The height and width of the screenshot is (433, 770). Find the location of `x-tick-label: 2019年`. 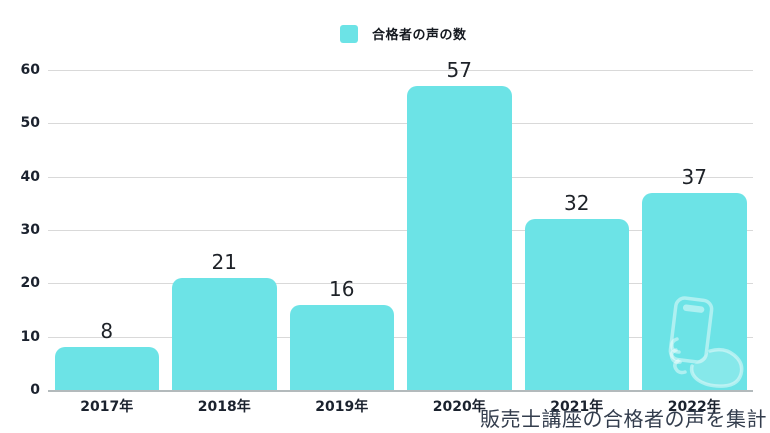

x-tick-label: 2019年 is located at coordinates (342, 407).